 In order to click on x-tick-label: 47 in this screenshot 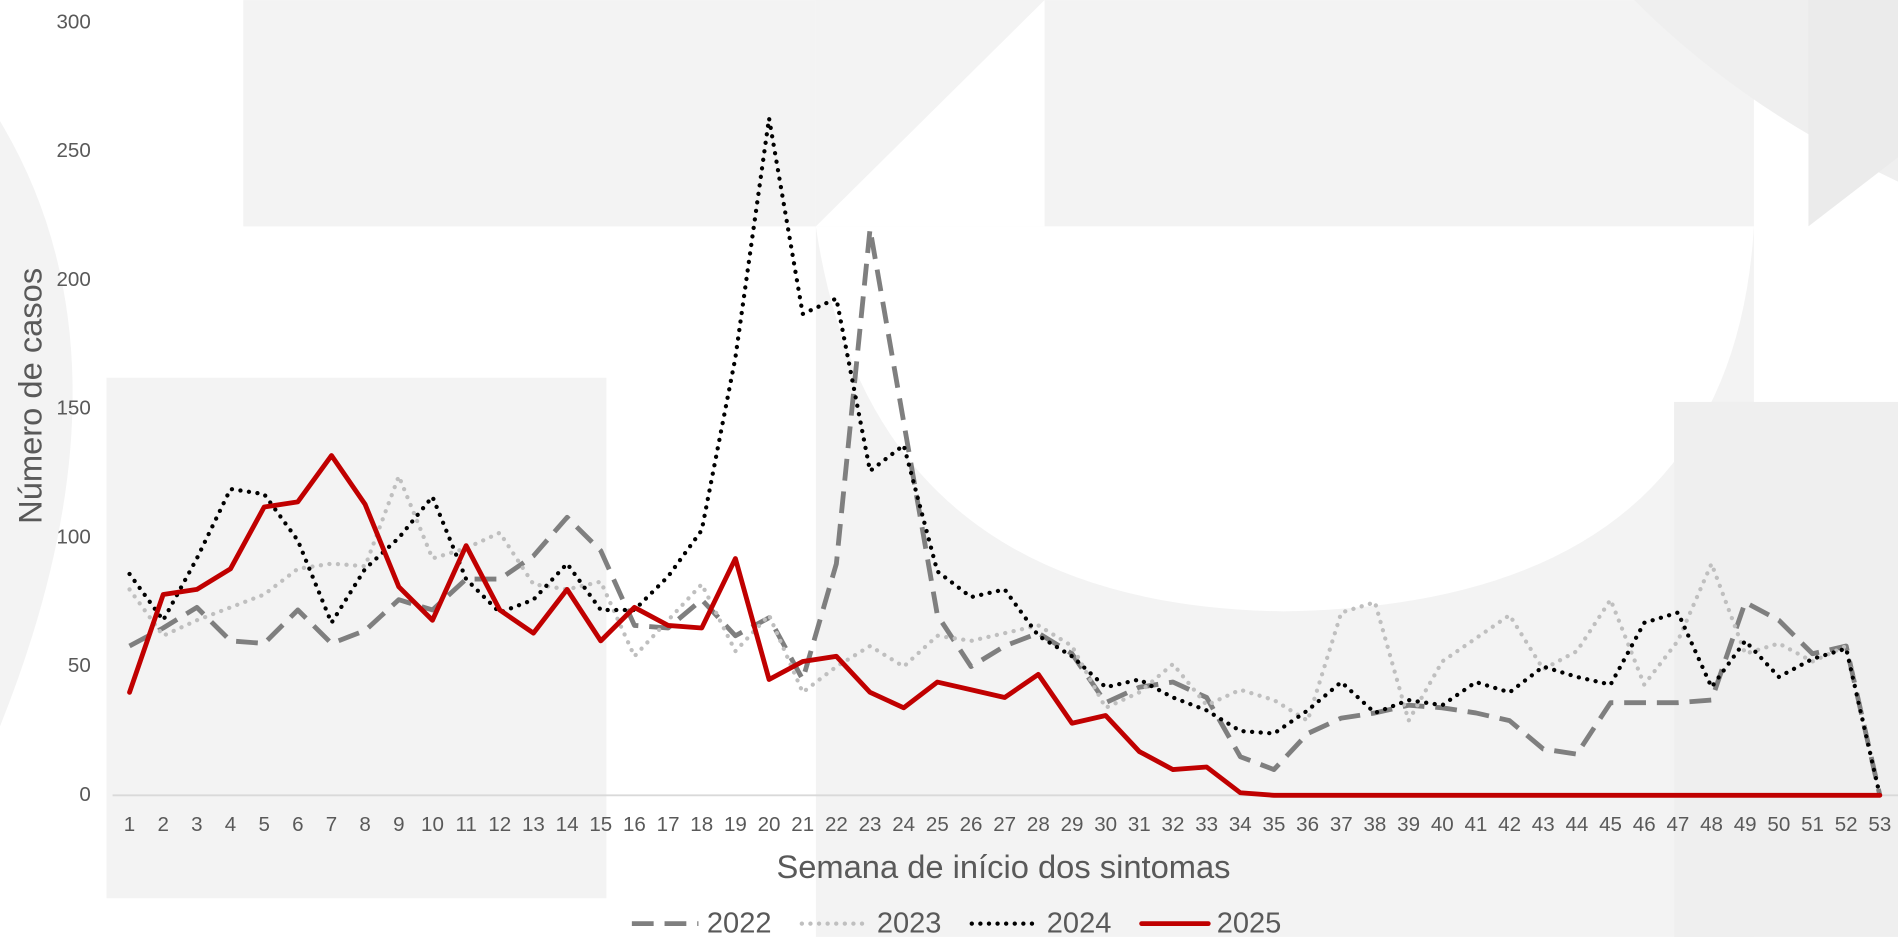, I will do `click(1677, 824)`.